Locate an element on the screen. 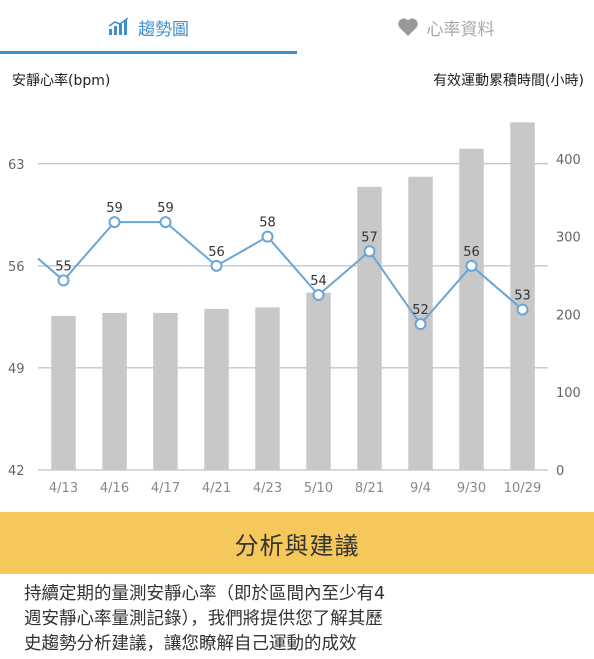  data-label: 57 is located at coordinates (369, 237).